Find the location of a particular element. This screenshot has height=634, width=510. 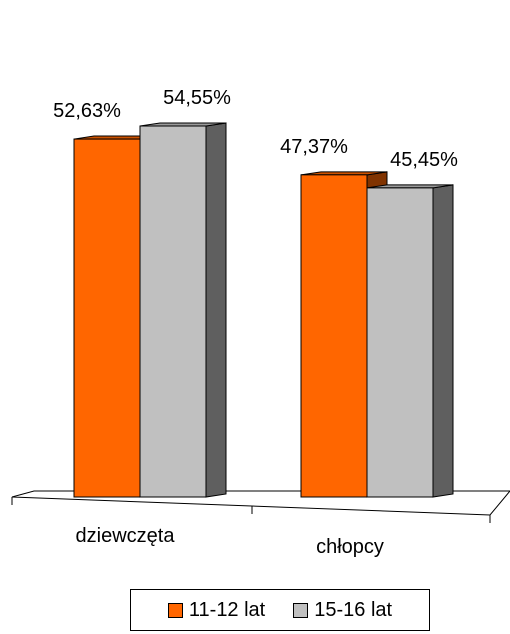

bar-side-s2-c1 is located at coordinates (216, 310).